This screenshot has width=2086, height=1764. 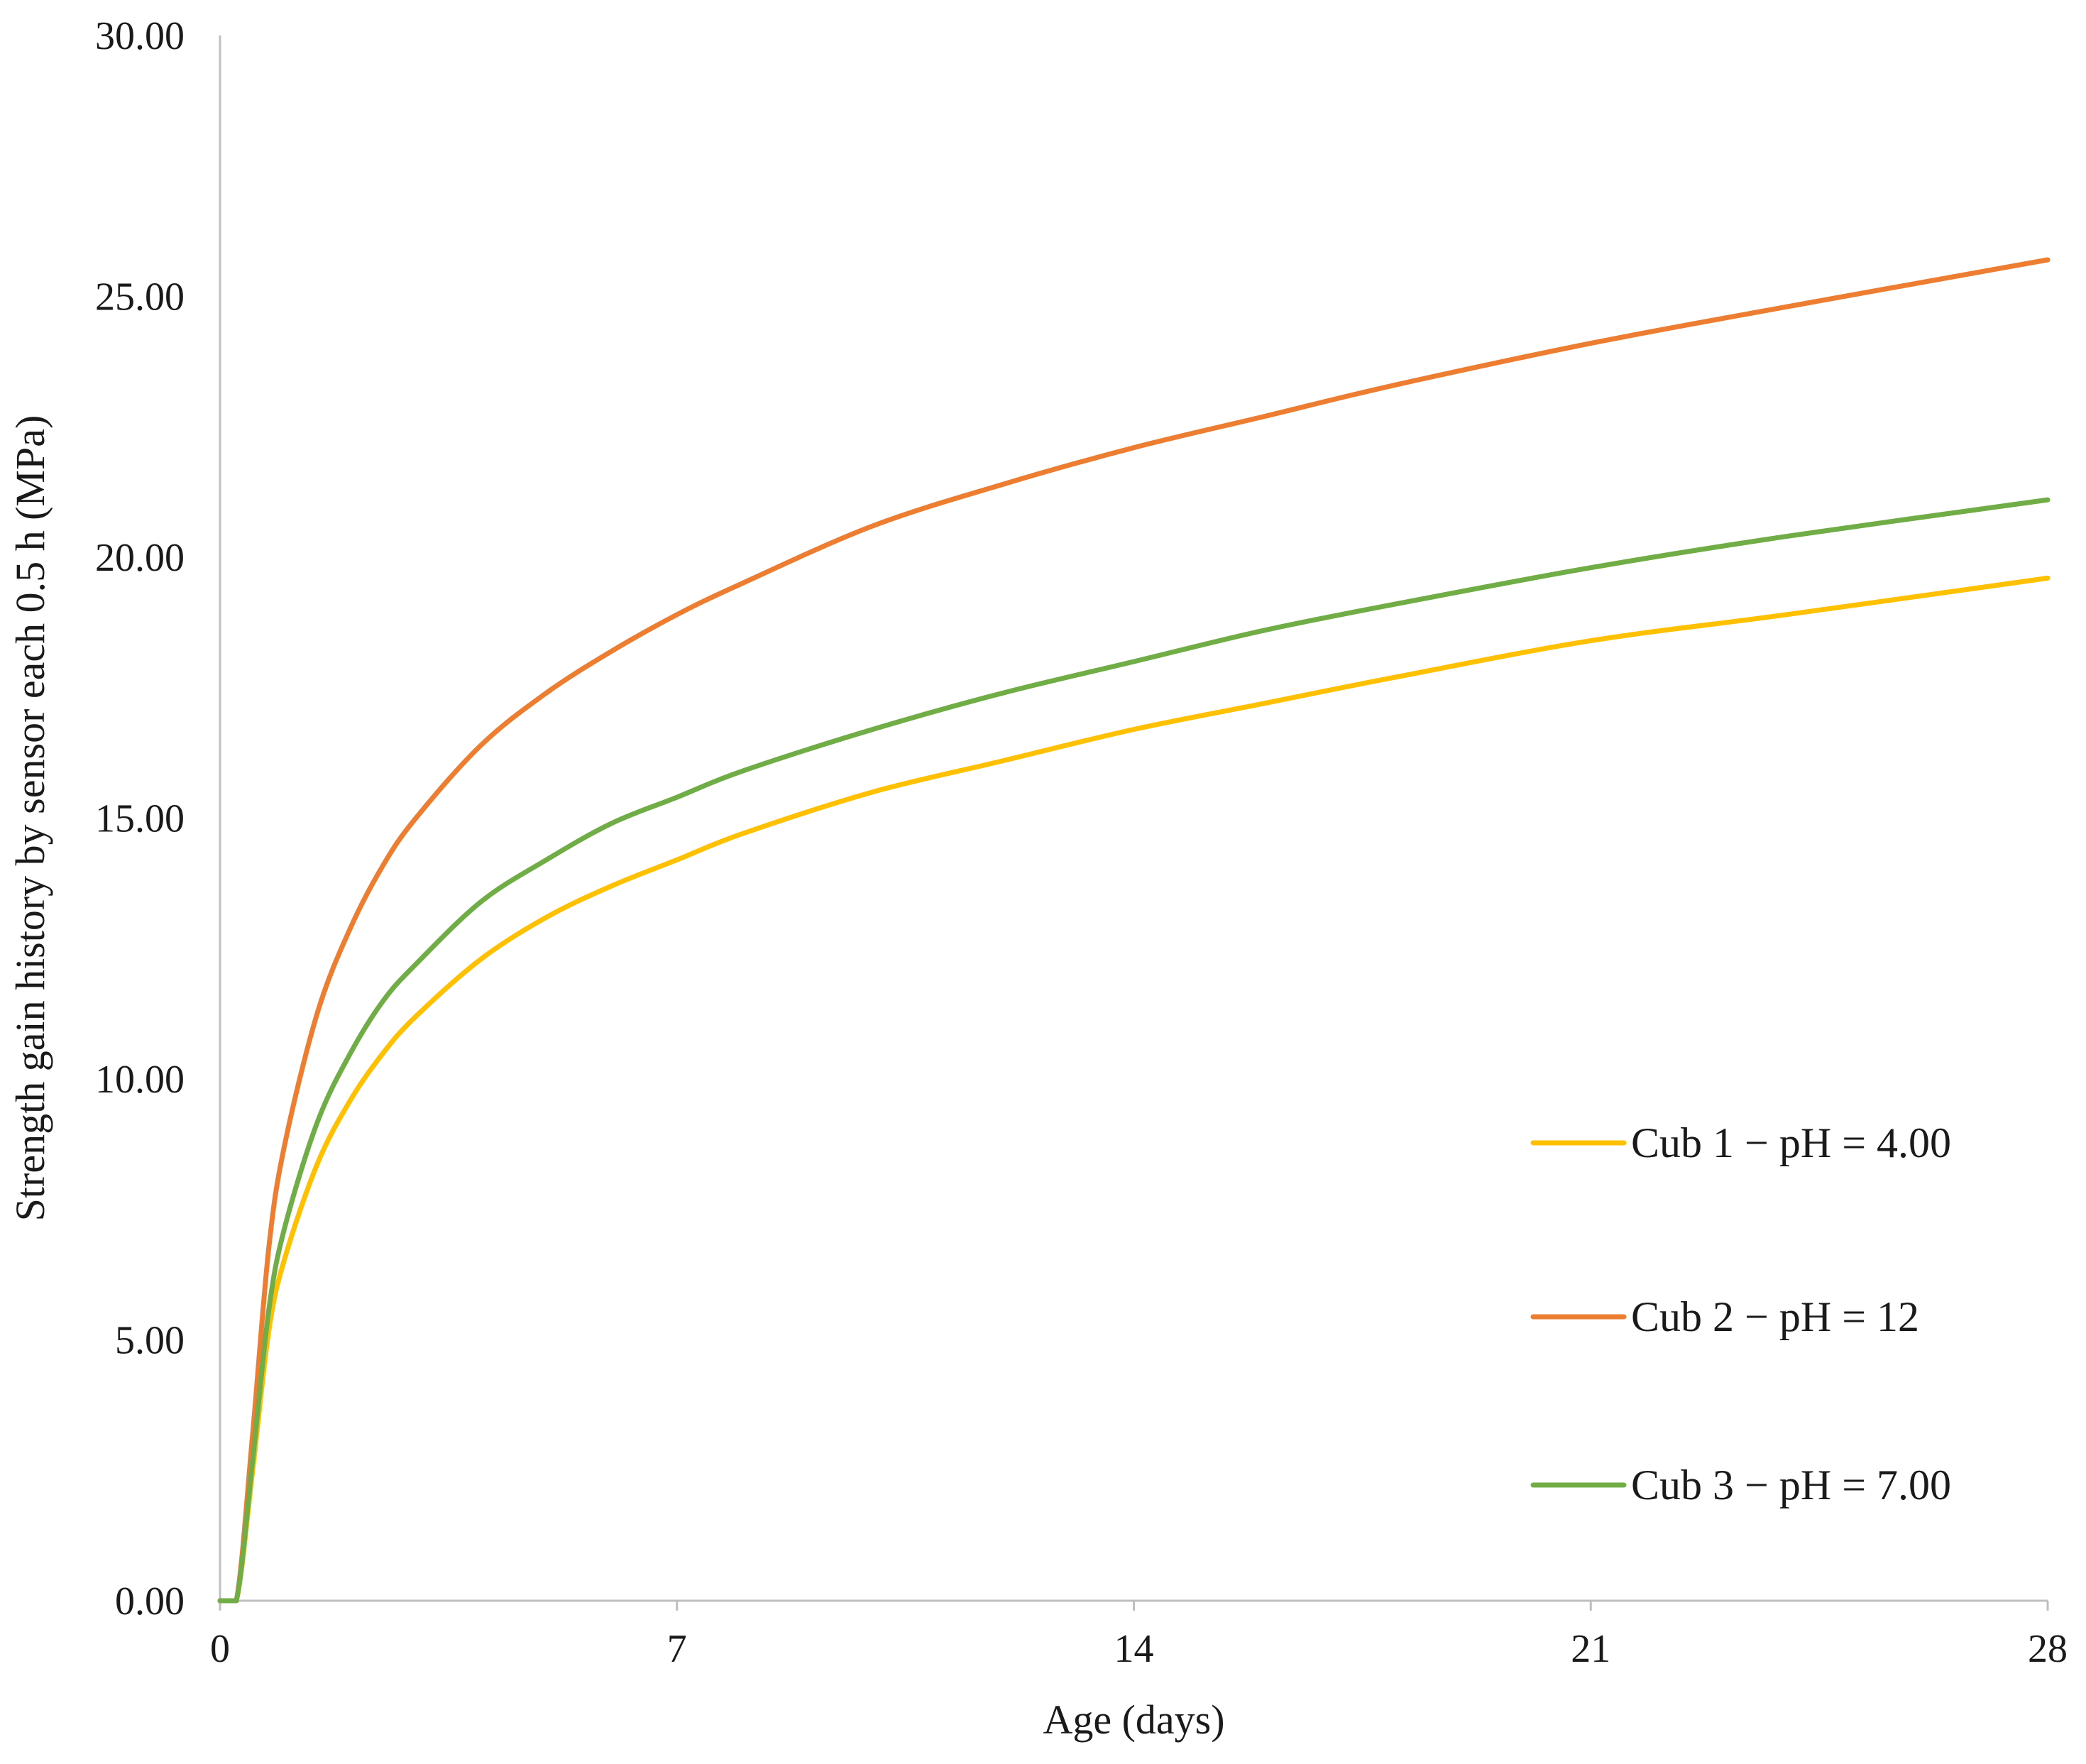 I want to click on x-tick-label: 28, so click(x=2048, y=1649).